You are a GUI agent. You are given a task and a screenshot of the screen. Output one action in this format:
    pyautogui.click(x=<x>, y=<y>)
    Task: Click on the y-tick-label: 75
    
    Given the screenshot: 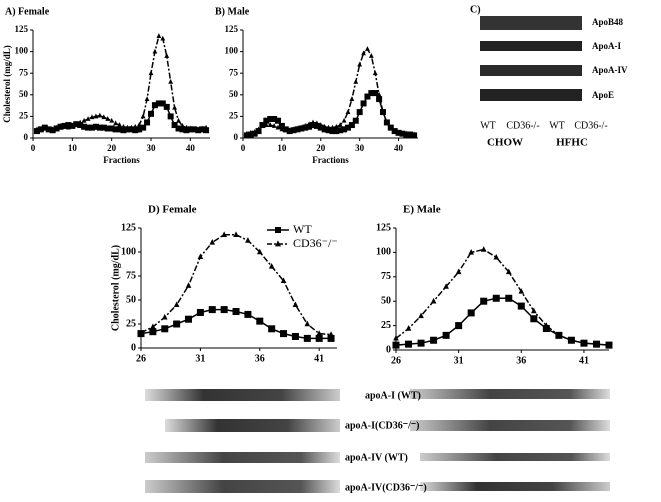 What is the action you would take?
    pyautogui.click(x=234, y=72)
    